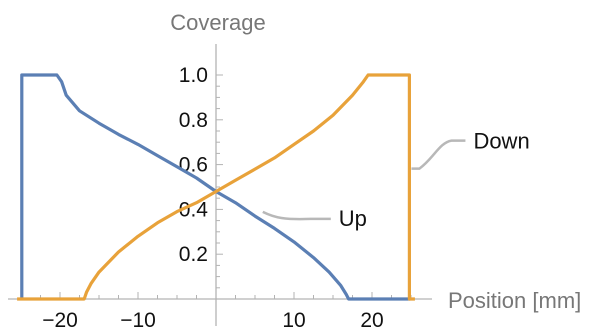  Describe the element at coordinates (193, 120) in the screenshot. I see `y-tick-label: 0.8` at that location.